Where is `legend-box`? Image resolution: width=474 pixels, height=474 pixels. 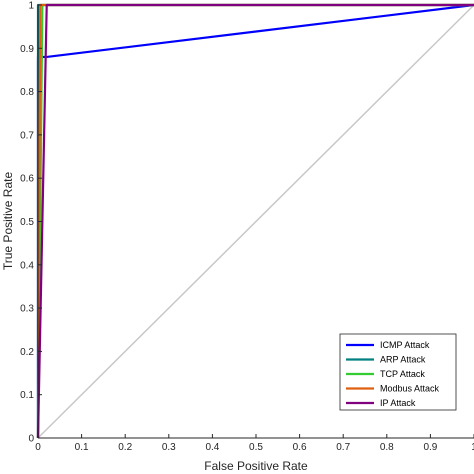 legend-box is located at coordinates (398, 372).